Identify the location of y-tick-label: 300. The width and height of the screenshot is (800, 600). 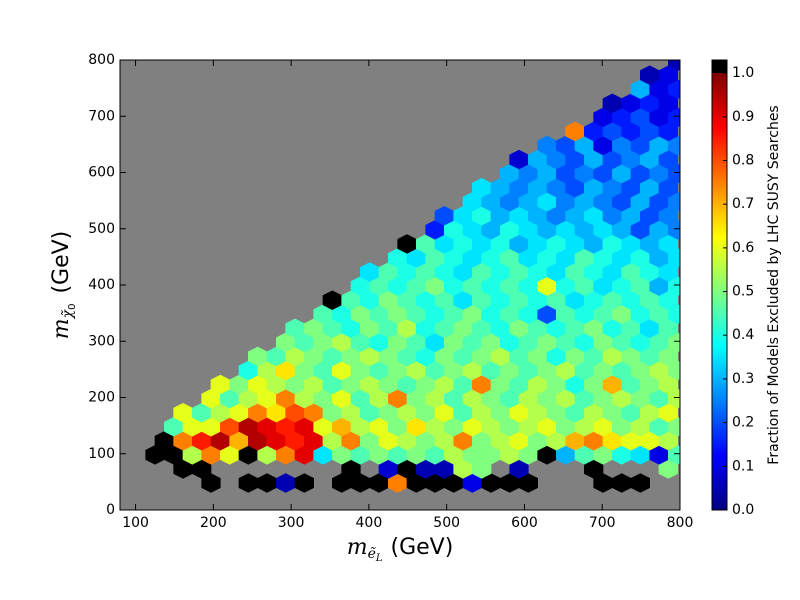
(101, 341).